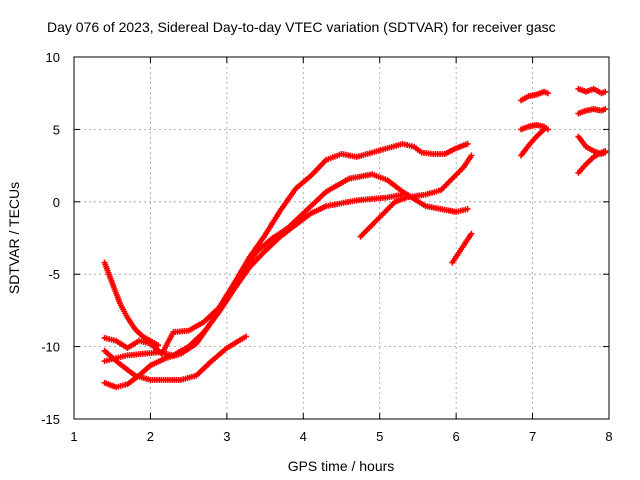  What do you see at coordinates (341, 466) in the screenshot?
I see `x-axis-label: GPS time / hours` at bounding box center [341, 466].